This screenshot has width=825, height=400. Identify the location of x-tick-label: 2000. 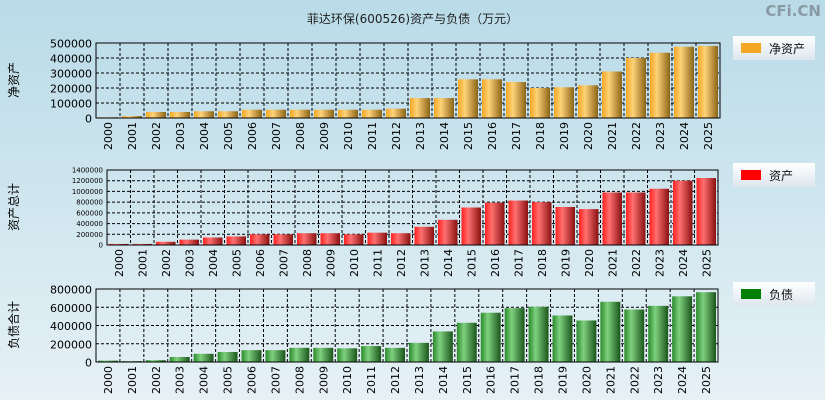
(108, 380).